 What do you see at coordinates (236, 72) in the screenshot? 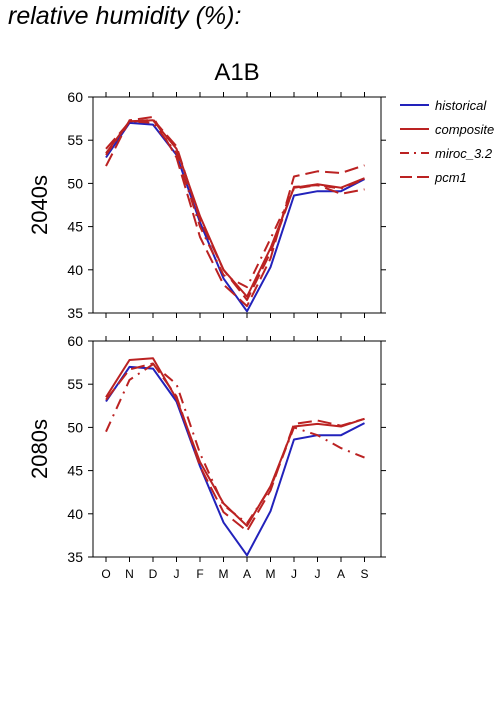
I see `chart-title: A1B` at bounding box center [236, 72].